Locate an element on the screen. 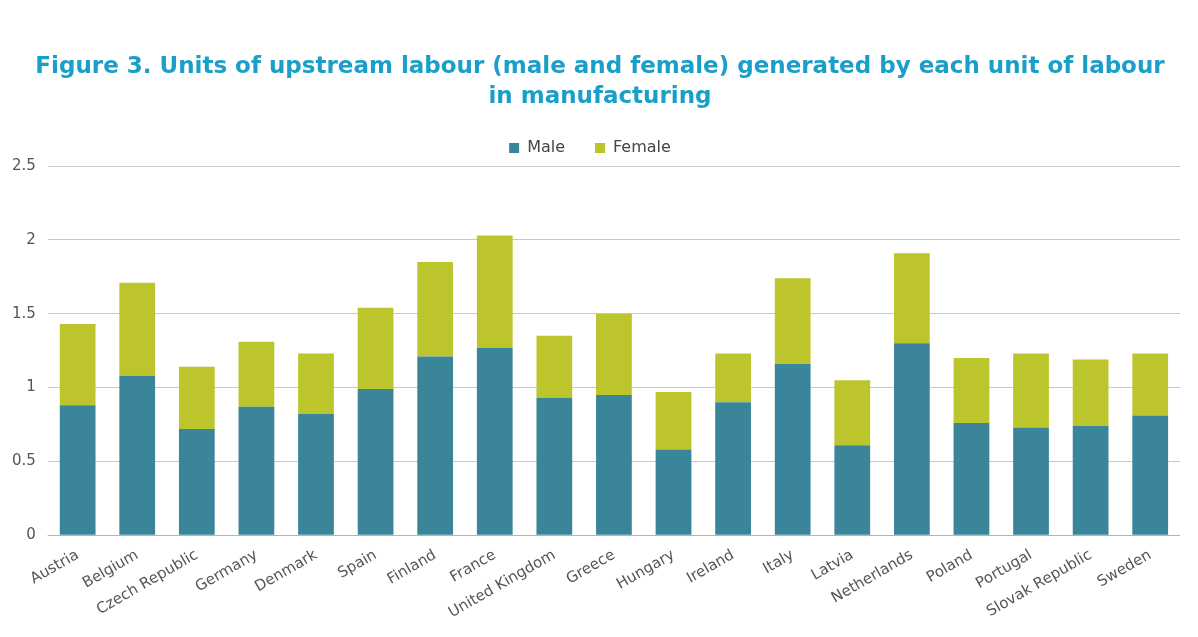 The width and height of the screenshot is (1198, 637). x-tick-label: Italy is located at coordinates (778, 561).